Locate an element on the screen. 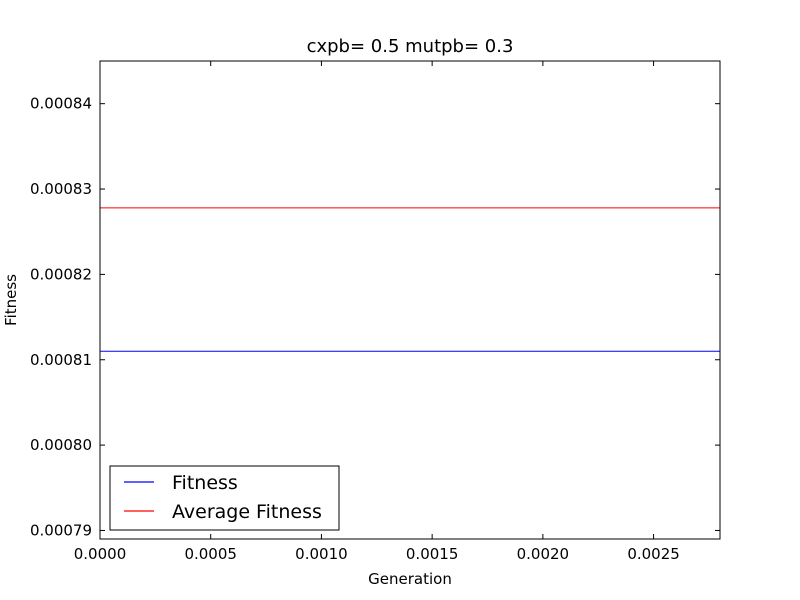 The height and width of the screenshot is (600, 800). y-tick-label: 0.00079 is located at coordinates (61, 530).